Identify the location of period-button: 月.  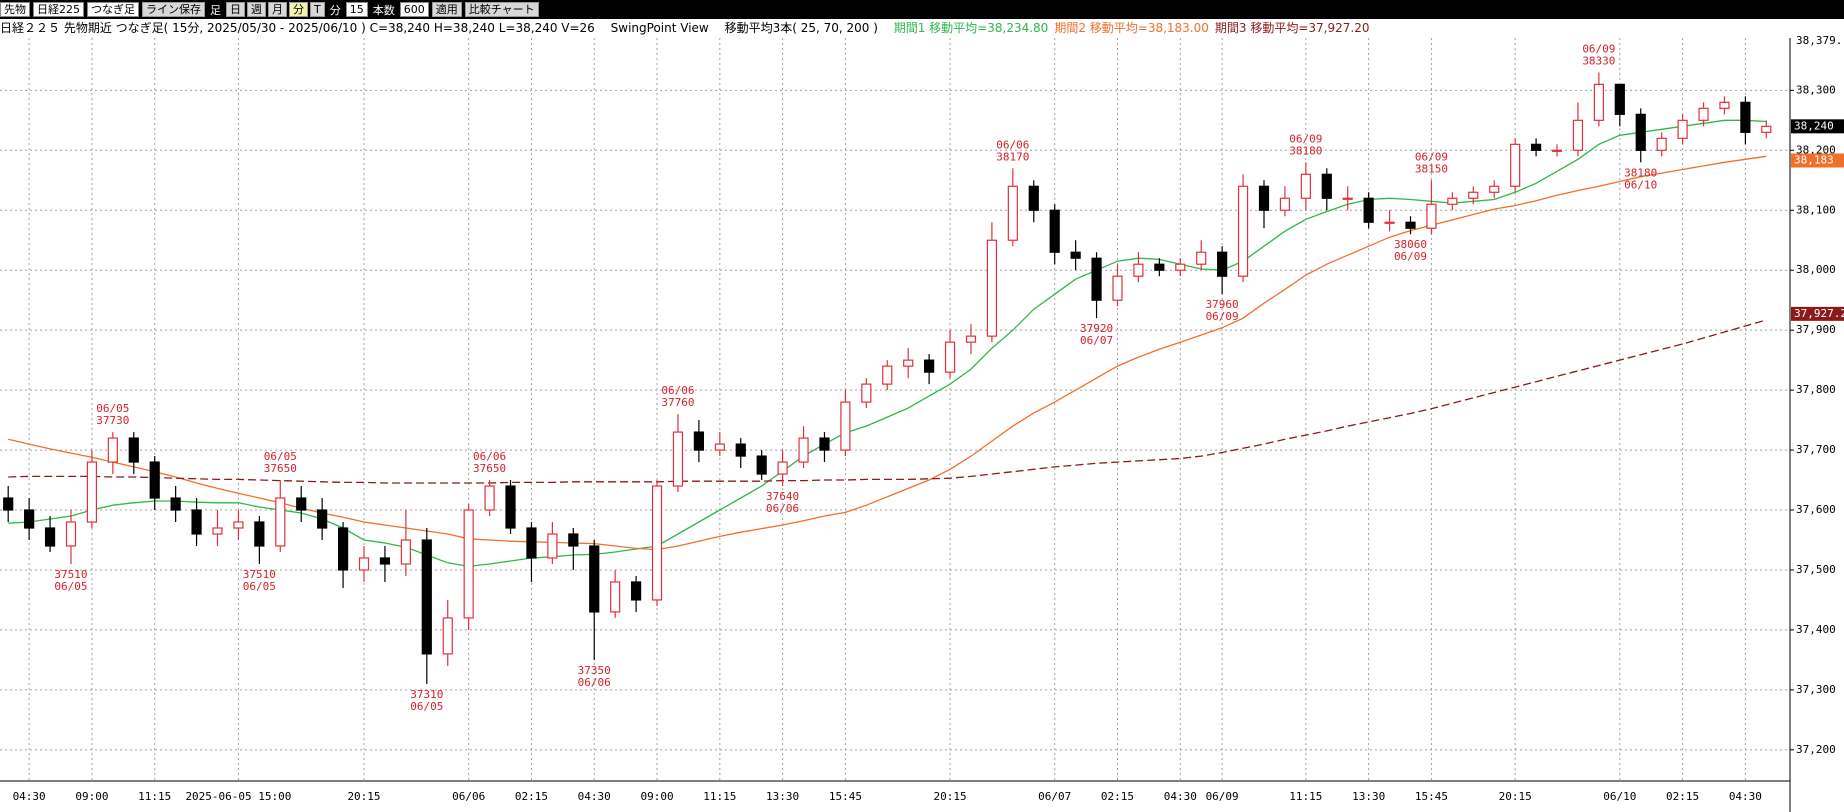
(277, 9).